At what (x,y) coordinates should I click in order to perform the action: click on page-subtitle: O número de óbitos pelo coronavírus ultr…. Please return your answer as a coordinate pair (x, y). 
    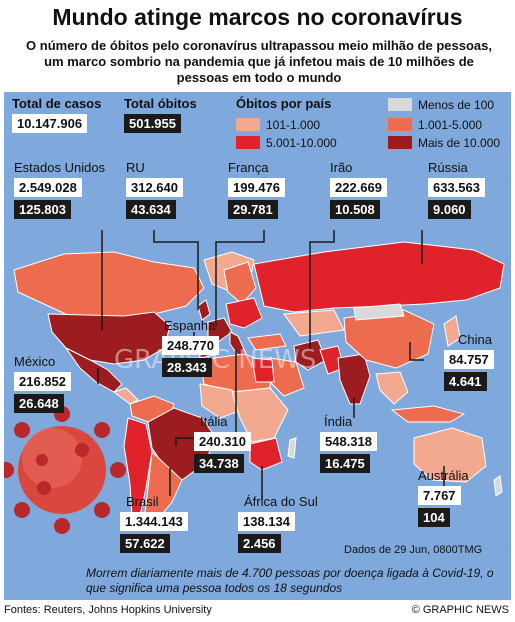
    Looking at the image, I should click on (259, 61).